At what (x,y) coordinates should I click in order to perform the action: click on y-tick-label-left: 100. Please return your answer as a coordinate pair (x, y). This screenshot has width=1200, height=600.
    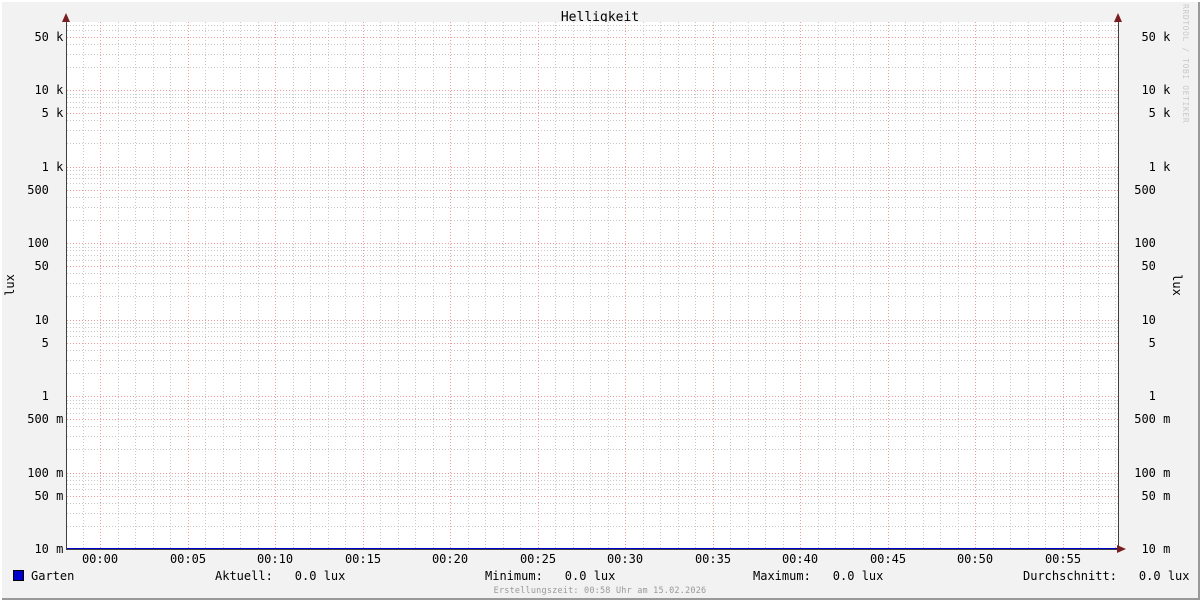
    Looking at the image, I should click on (34, 243).